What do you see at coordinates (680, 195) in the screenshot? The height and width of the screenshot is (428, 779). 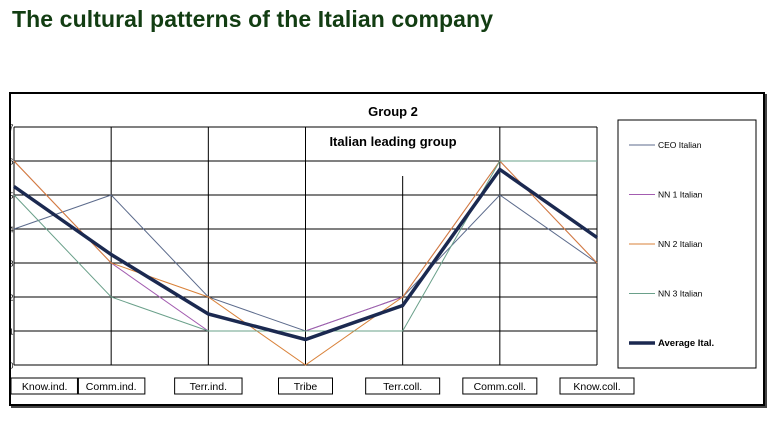 I see `legend-label: NN 1 Italian` at bounding box center [680, 195].